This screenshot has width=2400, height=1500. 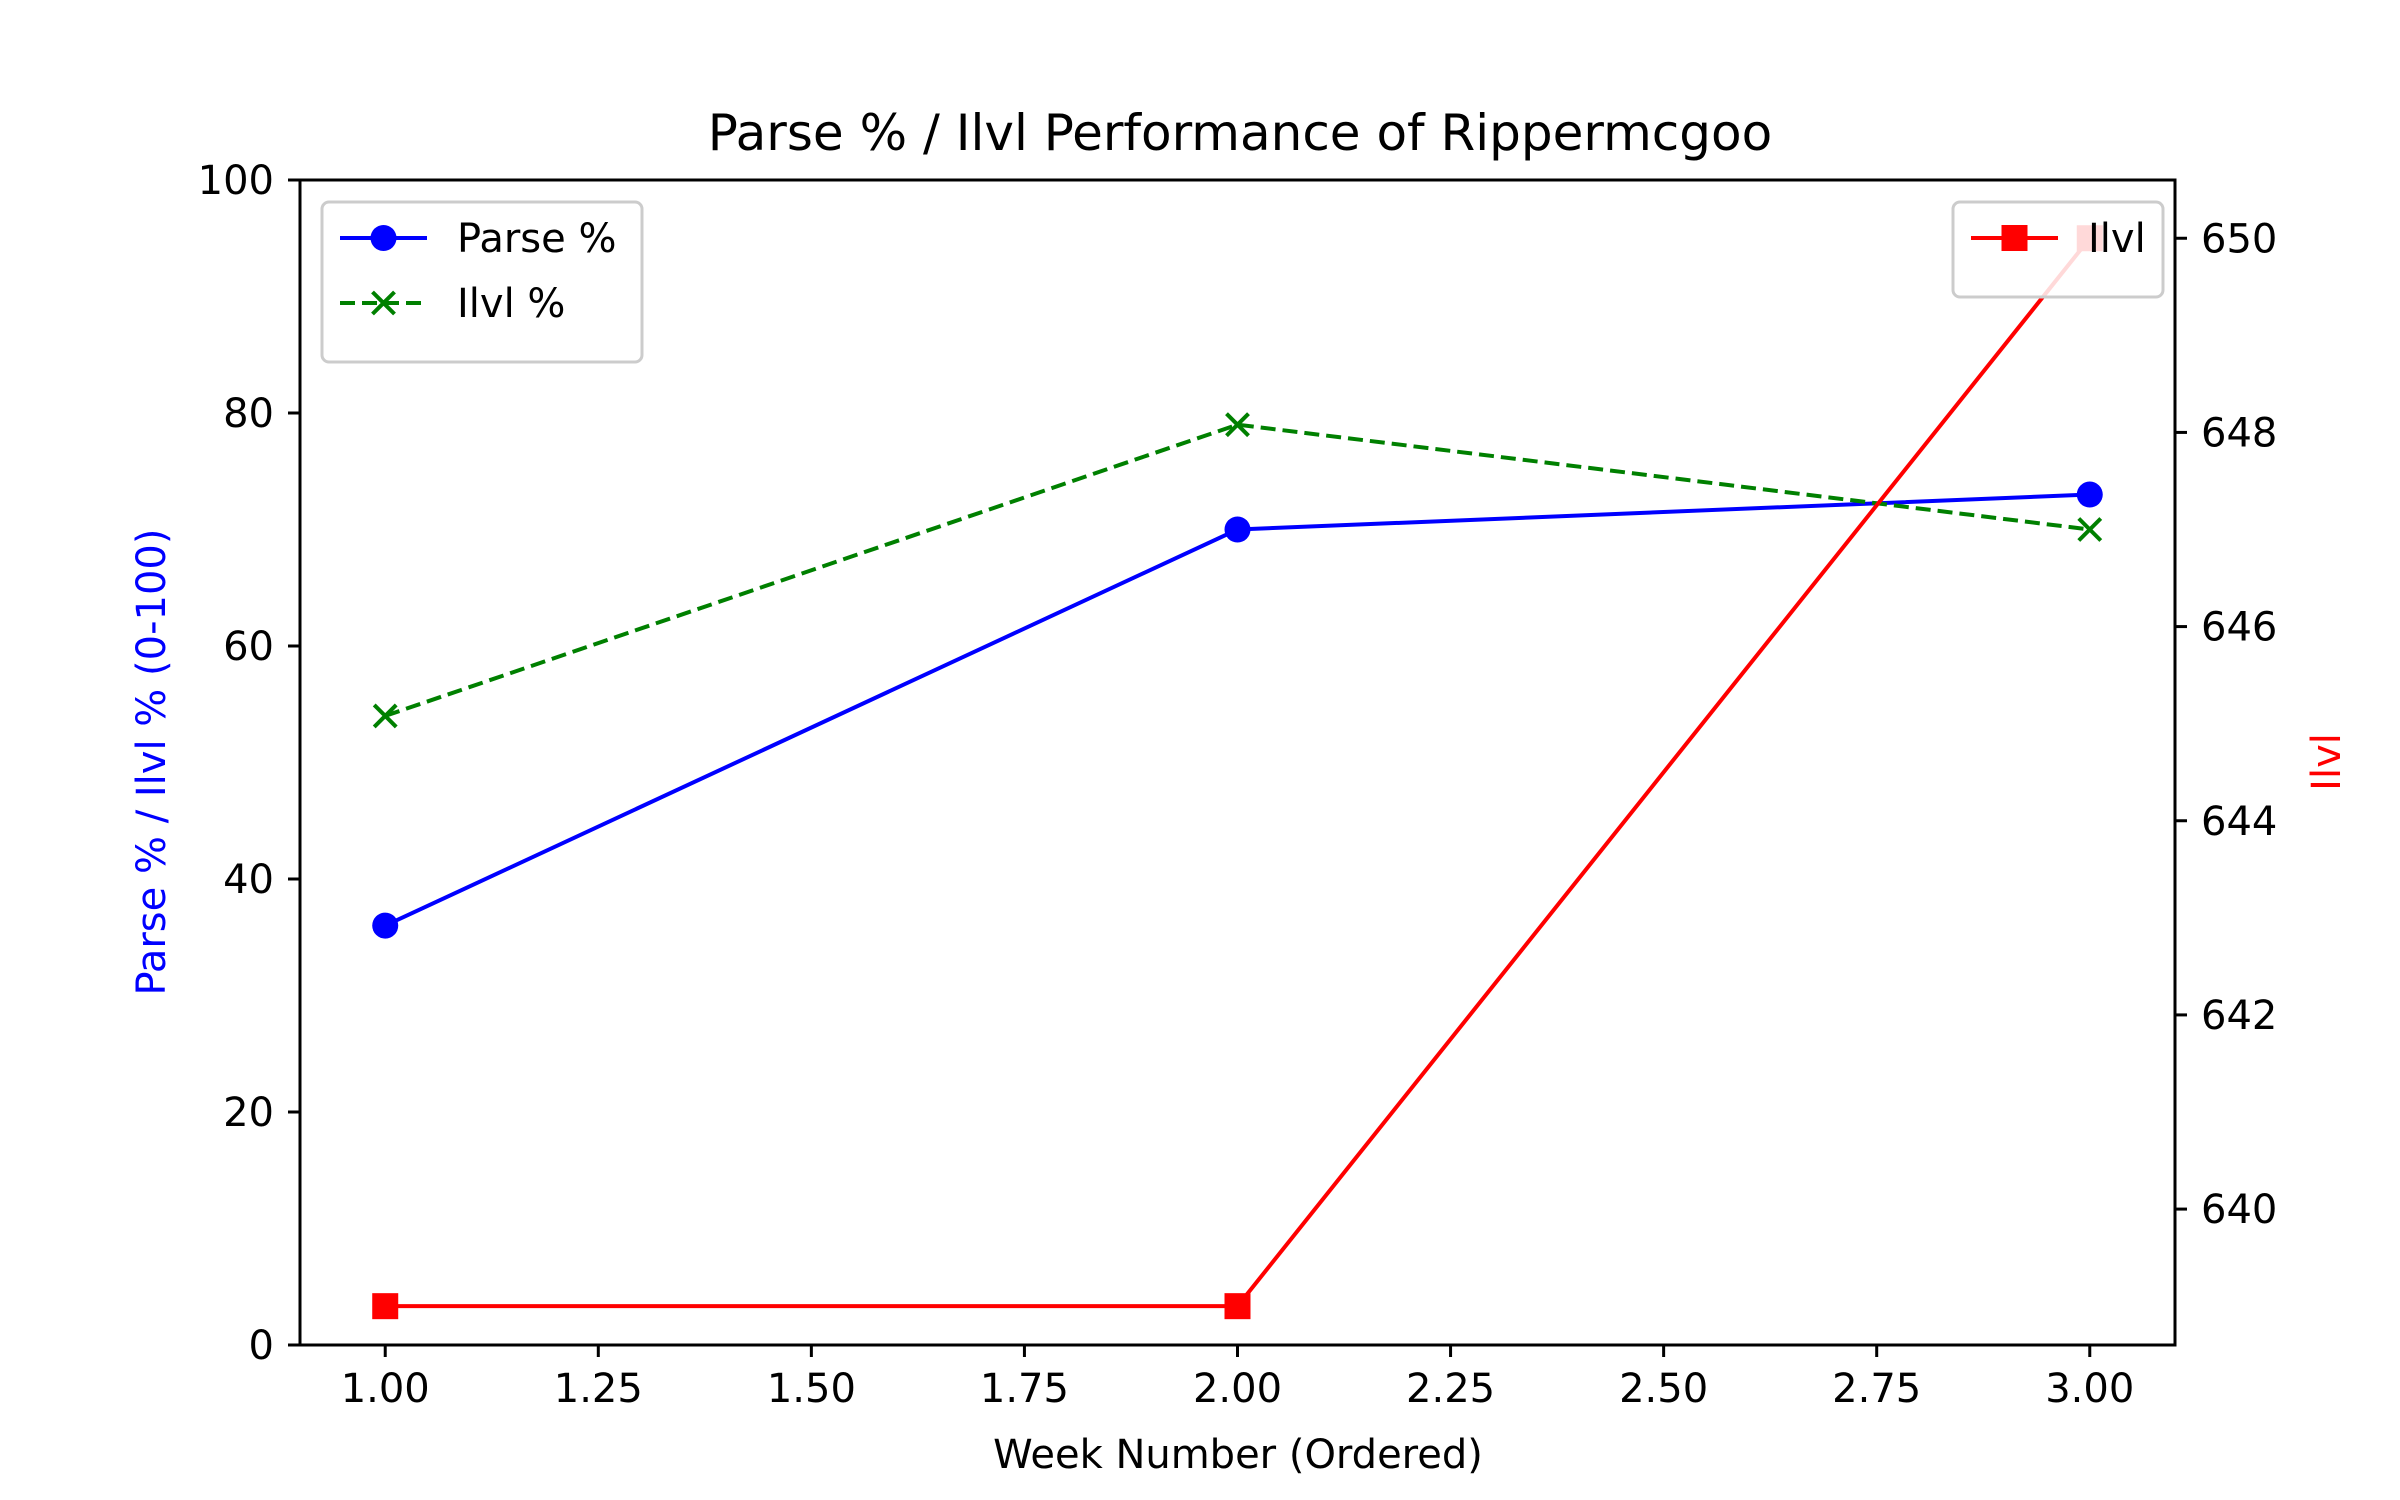 I want to click on y-right-tick-label: 640, so click(x=2239, y=1210).